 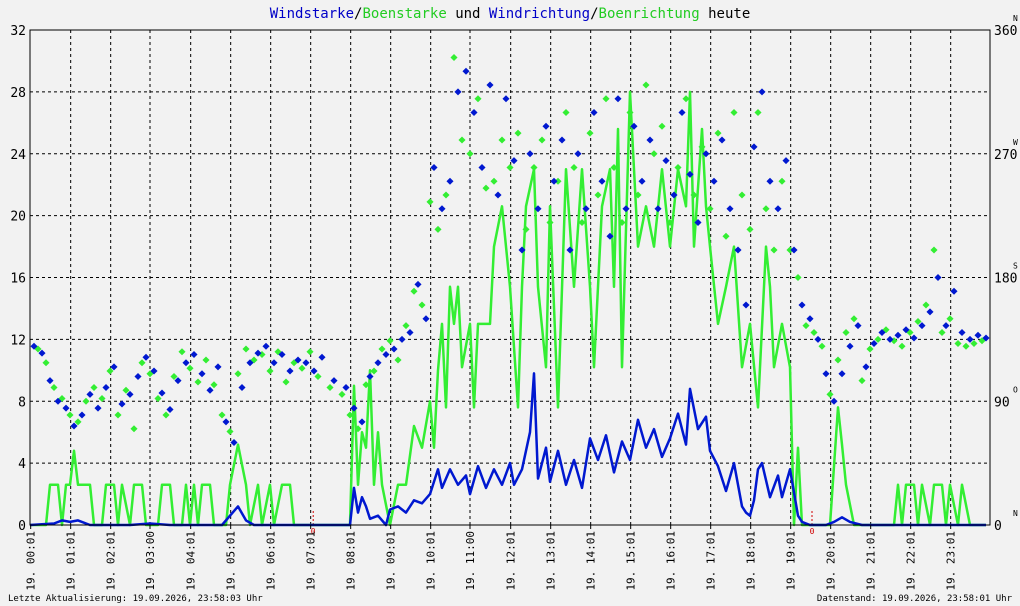 What do you see at coordinates (311, 561) in the screenshot?
I see `x-tick-label: 19. 07:01` at bounding box center [311, 561].